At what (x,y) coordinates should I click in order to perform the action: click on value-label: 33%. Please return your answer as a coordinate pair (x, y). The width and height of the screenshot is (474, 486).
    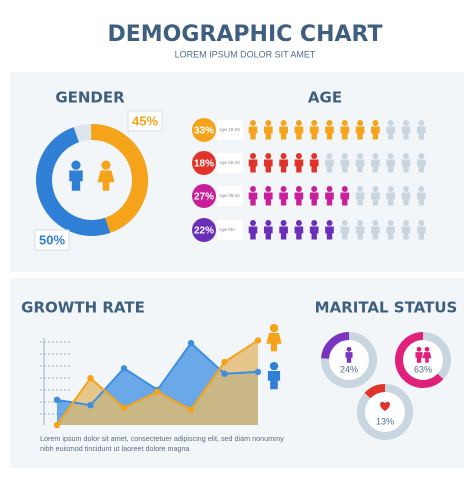
    Looking at the image, I should click on (204, 131).